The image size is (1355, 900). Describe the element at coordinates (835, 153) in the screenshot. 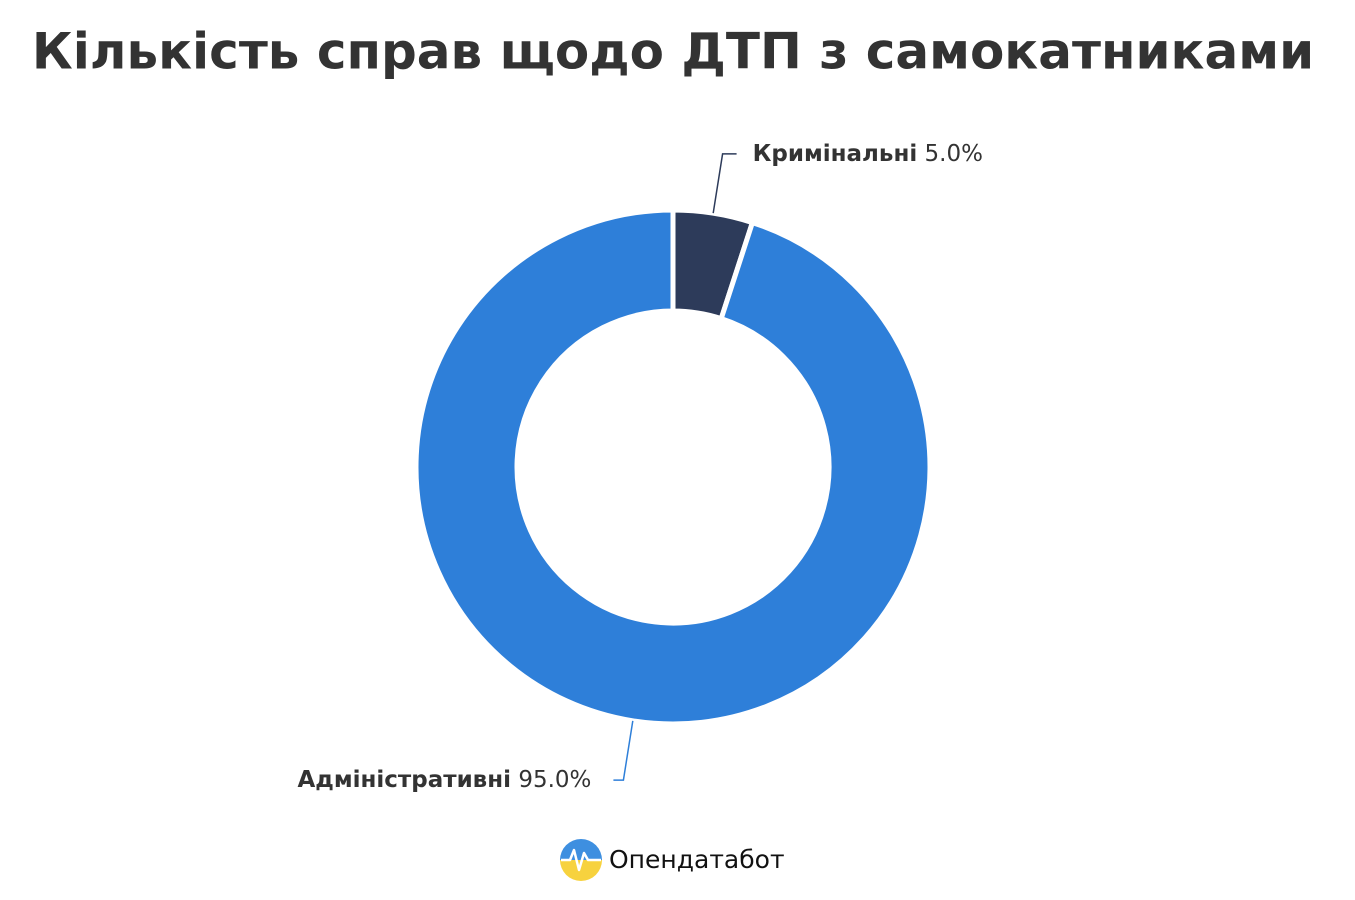

I see `category-name: Кримінальні` at that location.